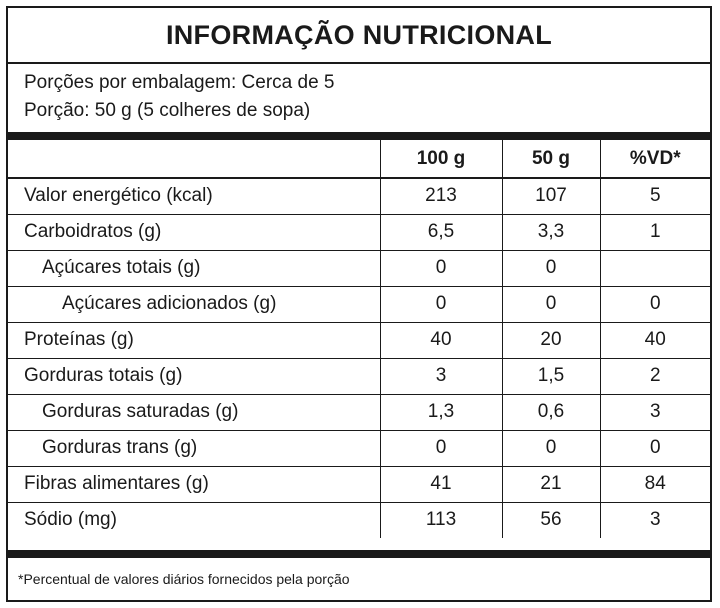 Image resolution: width=720 pixels, height=608 pixels. What do you see at coordinates (440, 412) in the screenshot?
I see `value-100g: 1,3` at bounding box center [440, 412].